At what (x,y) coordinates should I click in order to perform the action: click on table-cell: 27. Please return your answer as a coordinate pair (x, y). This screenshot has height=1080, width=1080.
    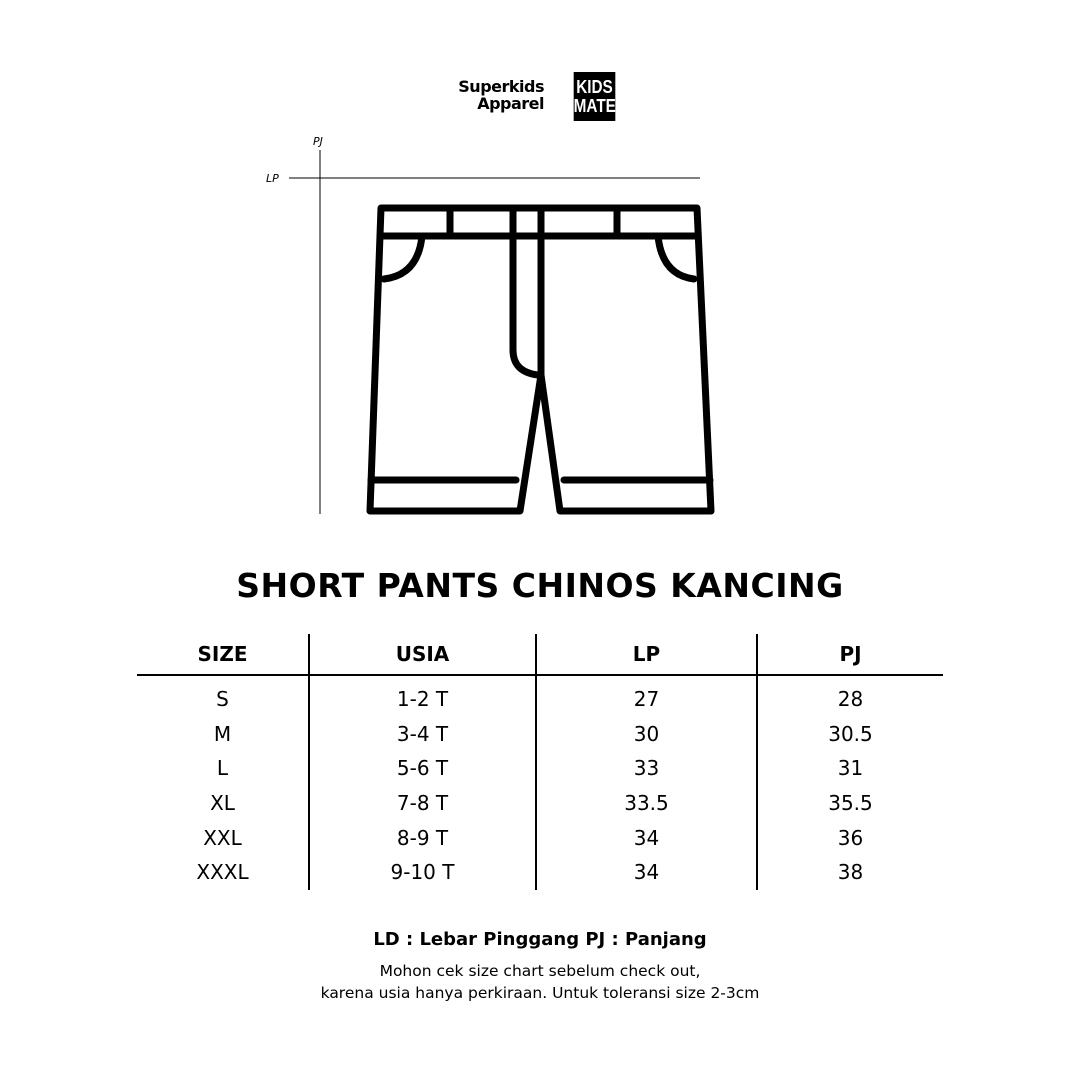
    Looking at the image, I should click on (646, 696).